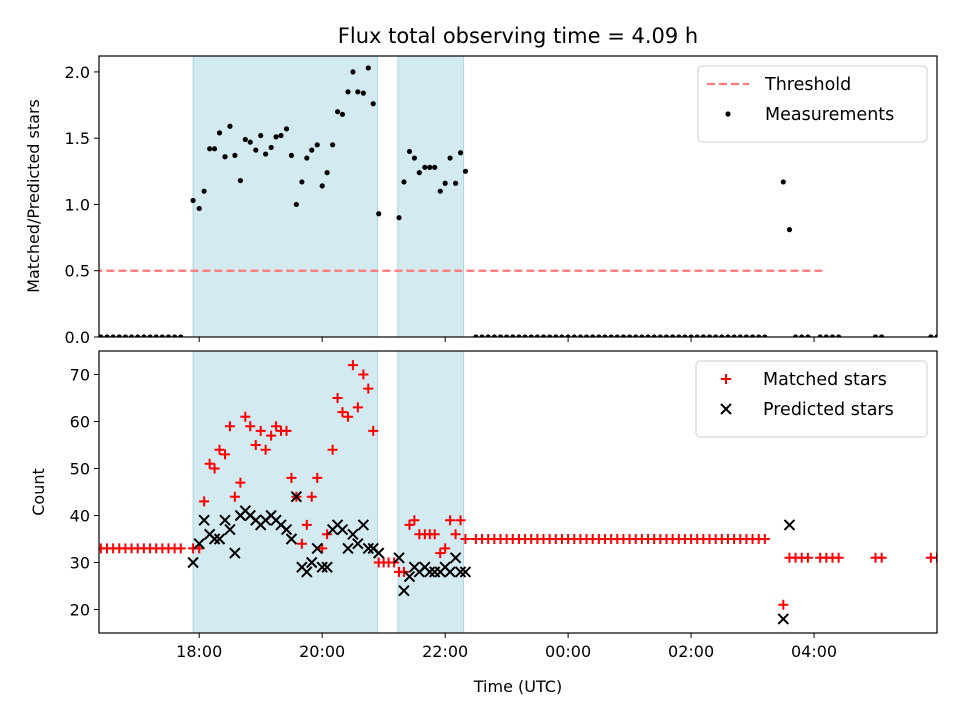  Describe the element at coordinates (568, 651) in the screenshot. I see `x-tick-label: 00:00` at that location.